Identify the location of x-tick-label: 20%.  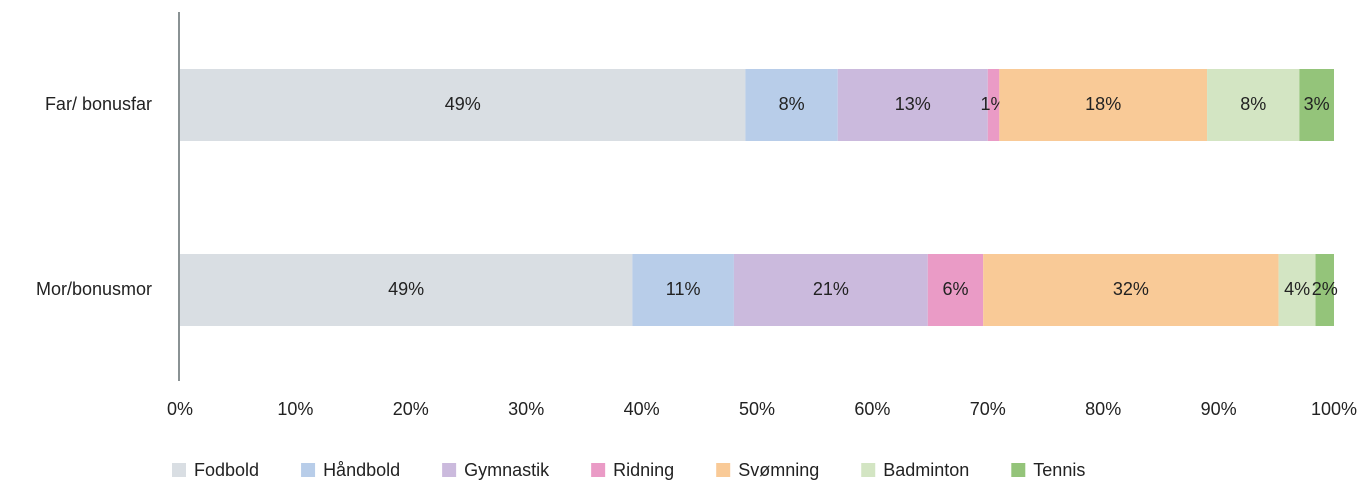
(411, 409).